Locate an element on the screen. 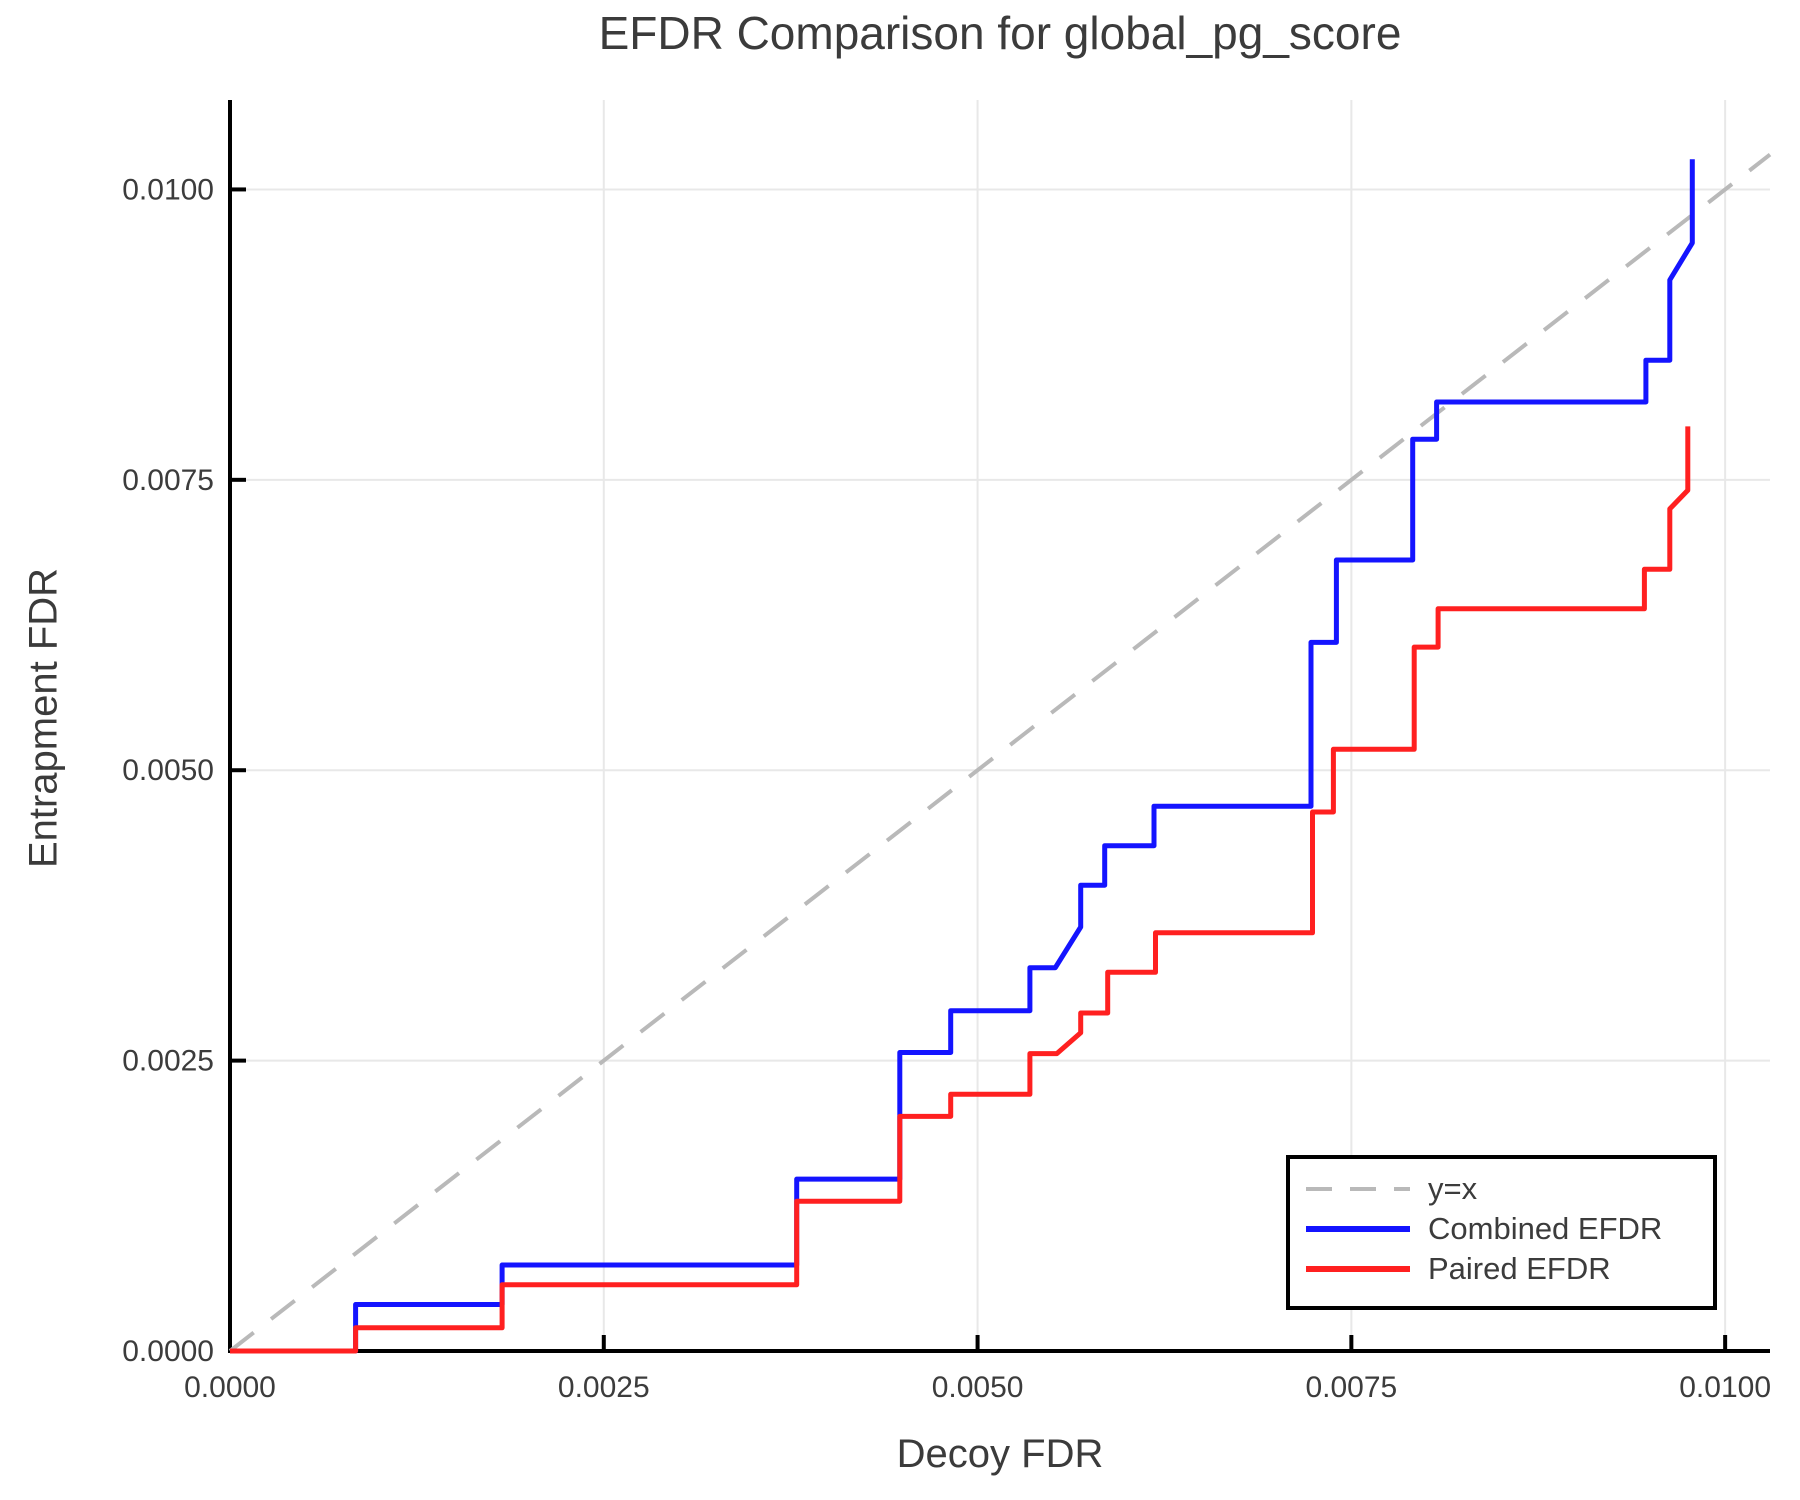 This screenshot has width=1800, height=1500. legend-item-paired-efdr: Paired EFDR is located at coordinates (1501, 1269).